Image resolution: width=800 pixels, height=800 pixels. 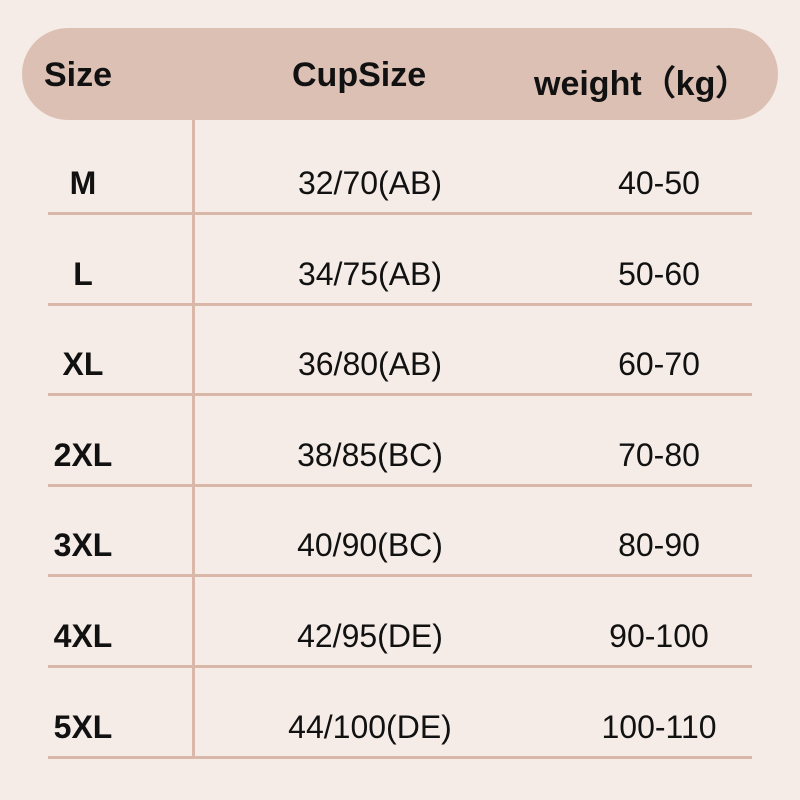 I want to click on row-size: M, so click(x=83, y=183).